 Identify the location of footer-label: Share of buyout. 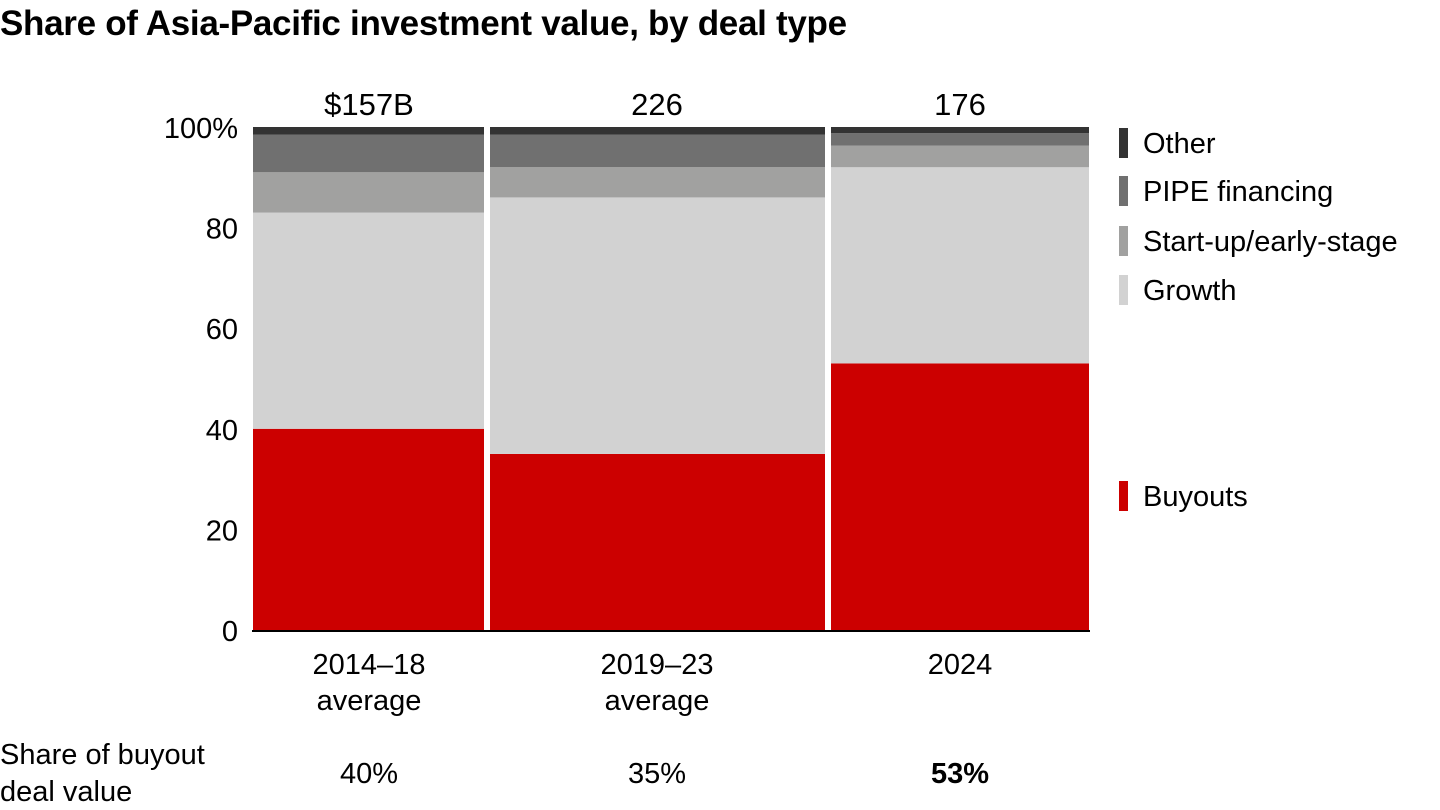
(102, 755).